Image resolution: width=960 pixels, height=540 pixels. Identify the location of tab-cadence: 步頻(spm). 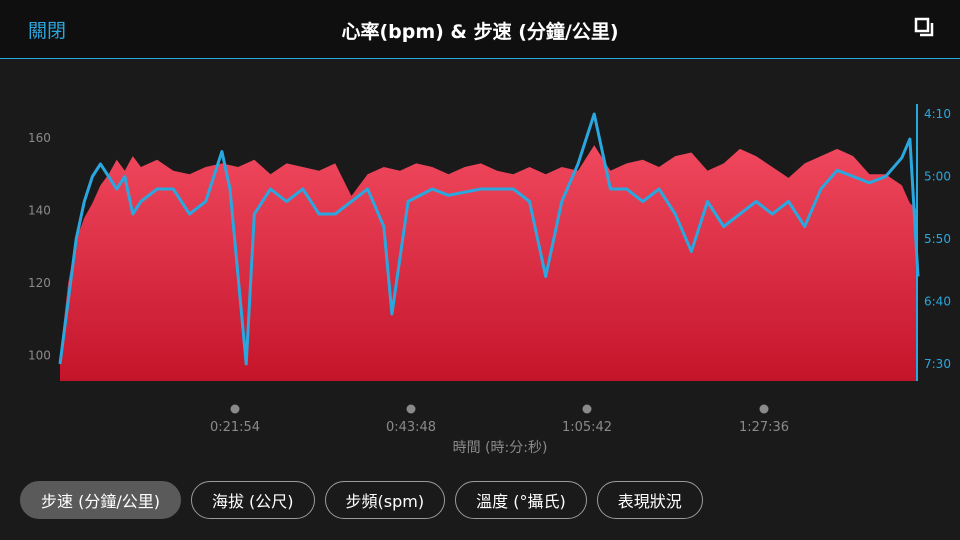
(385, 500).